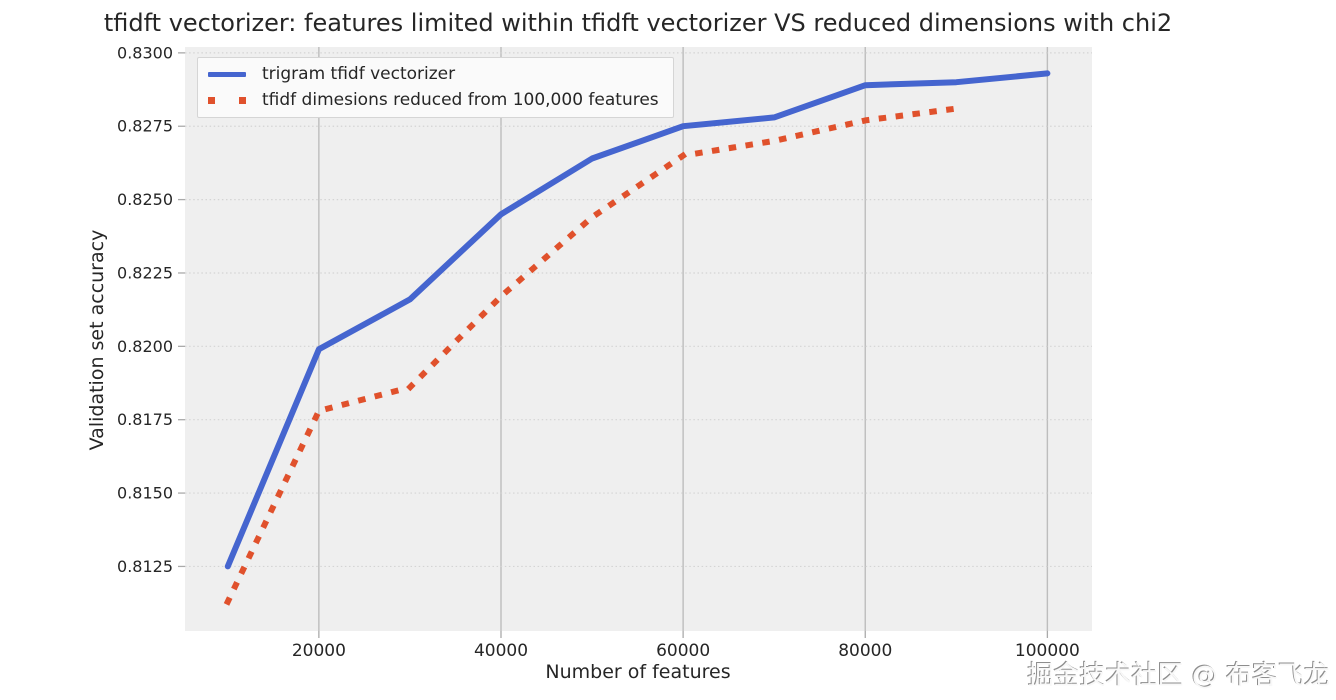 This screenshot has width=1336, height=700. What do you see at coordinates (638, 672) in the screenshot?
I see `x-axis-label: Number of features` at bounding box center [638, 672].